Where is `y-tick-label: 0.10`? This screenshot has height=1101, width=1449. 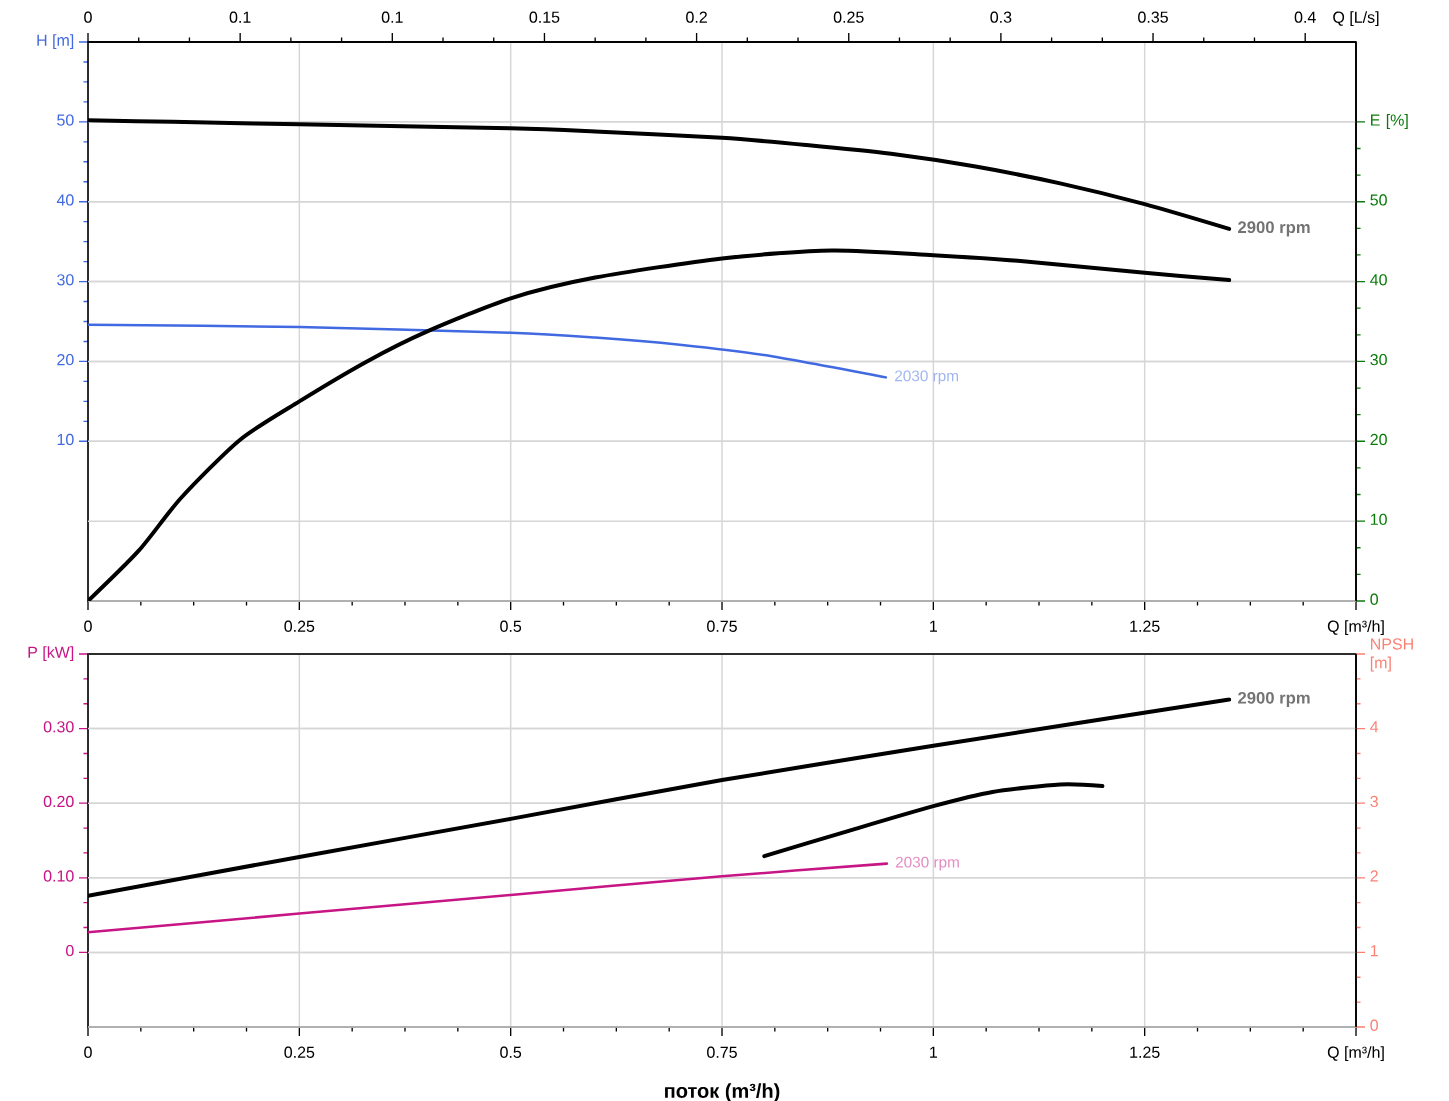 y-tick-label: 0.10 is located at coordinates (58, 876).